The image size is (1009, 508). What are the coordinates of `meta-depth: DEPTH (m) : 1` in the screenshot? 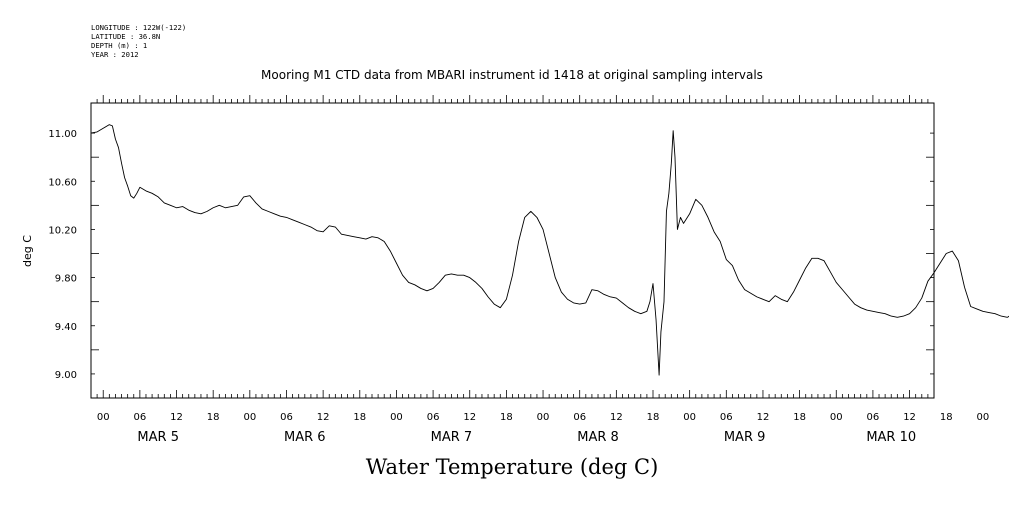 It's located at (119, 45).